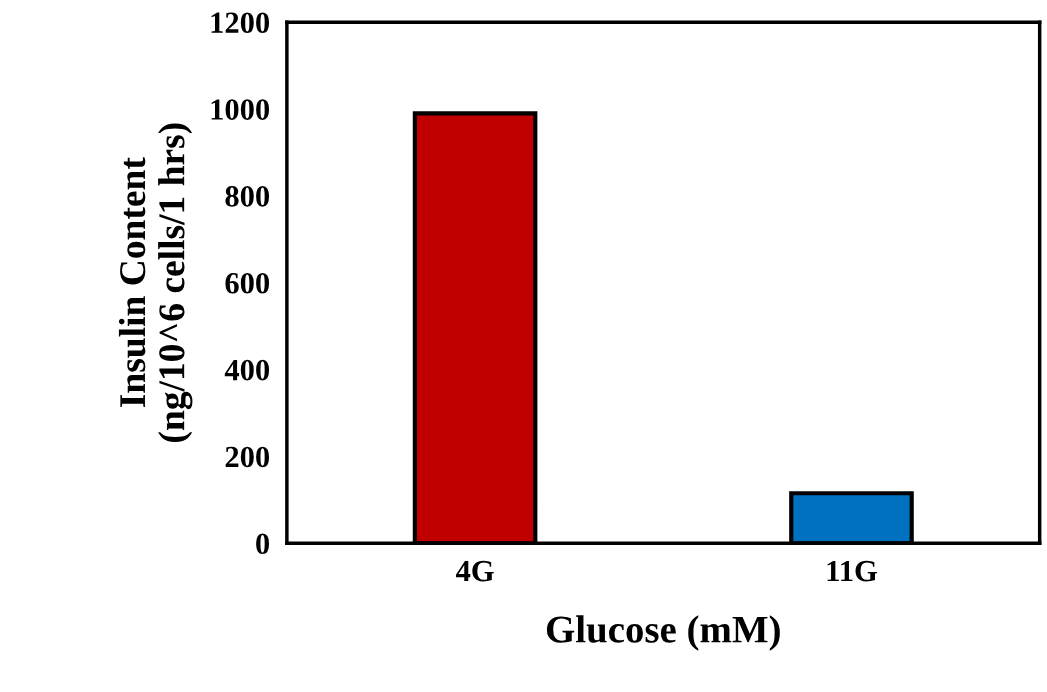  I want to click on x-tick-label: 4G, so click(474, 571).